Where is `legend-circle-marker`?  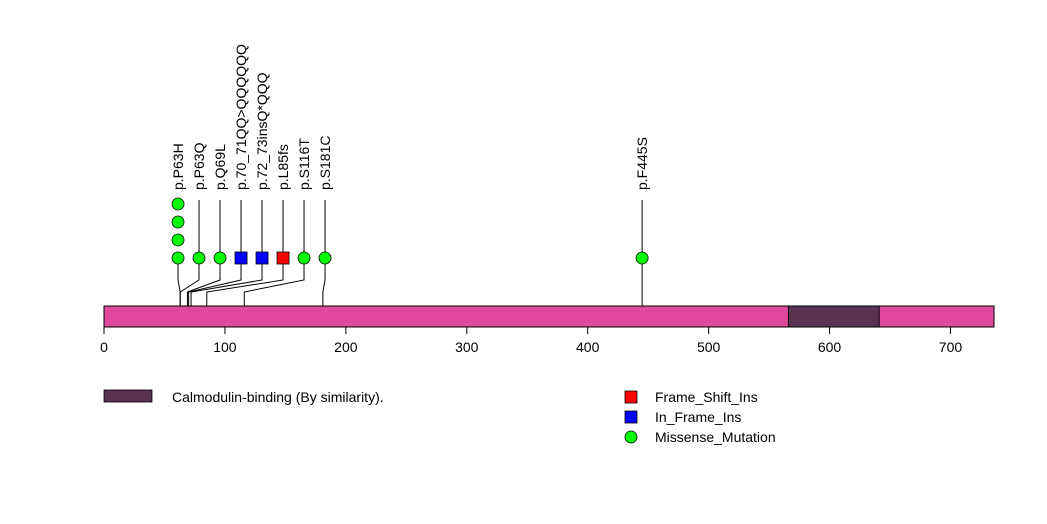
legend-circle-marker is located at coordinates (631, 437).